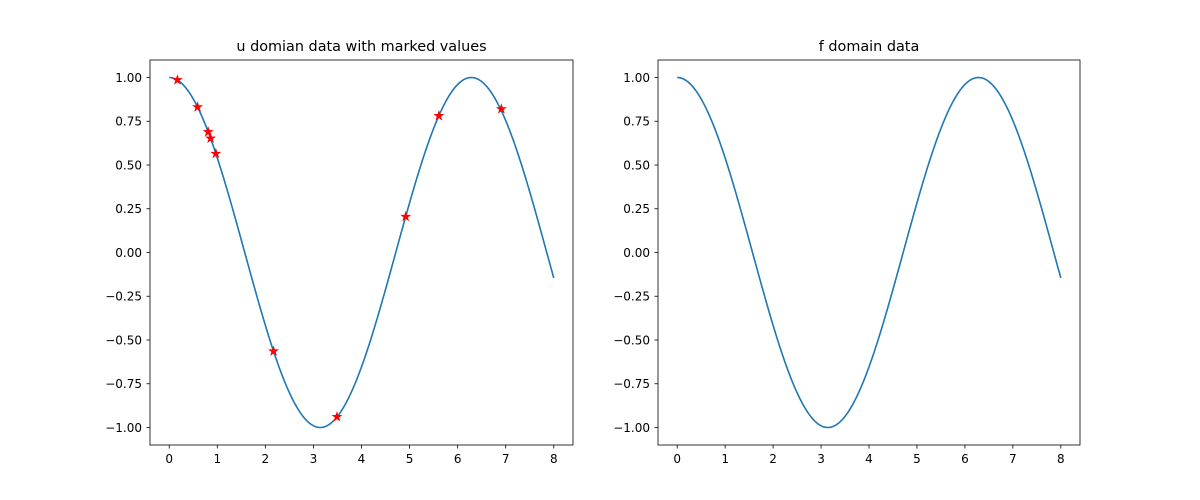 The width and height of the screenshot is (1200, 500). What do you see at coordinates (314, 459) in the screenshot?
I see `left-chart-x-tick-label-3: 3` at bounding box center [314, 459].